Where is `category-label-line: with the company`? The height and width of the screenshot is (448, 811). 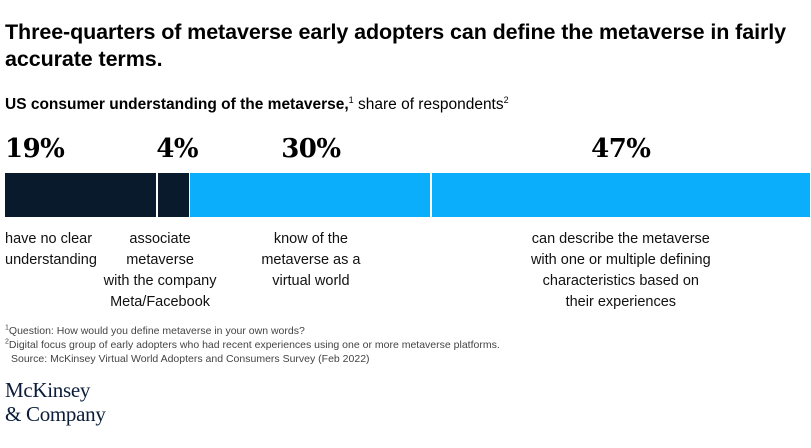 category-label-line: with the company is located at coordinates (160, 281).